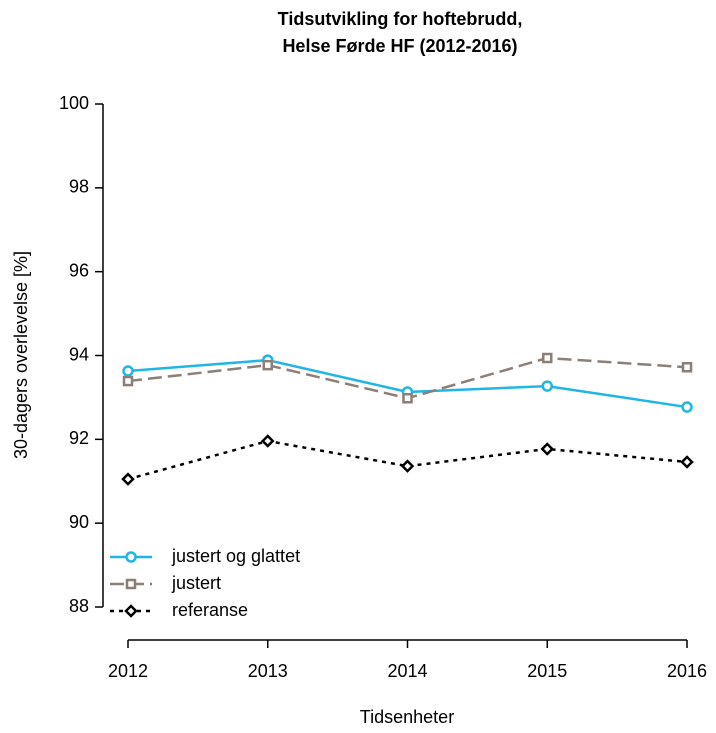 Image resolution: width=716 pixels, height=733 pixels. Describe the element at coordinates (21, 355) in the screenshot. I see `y-axis-label: 30-dagers overlevelse [%]` at that location.